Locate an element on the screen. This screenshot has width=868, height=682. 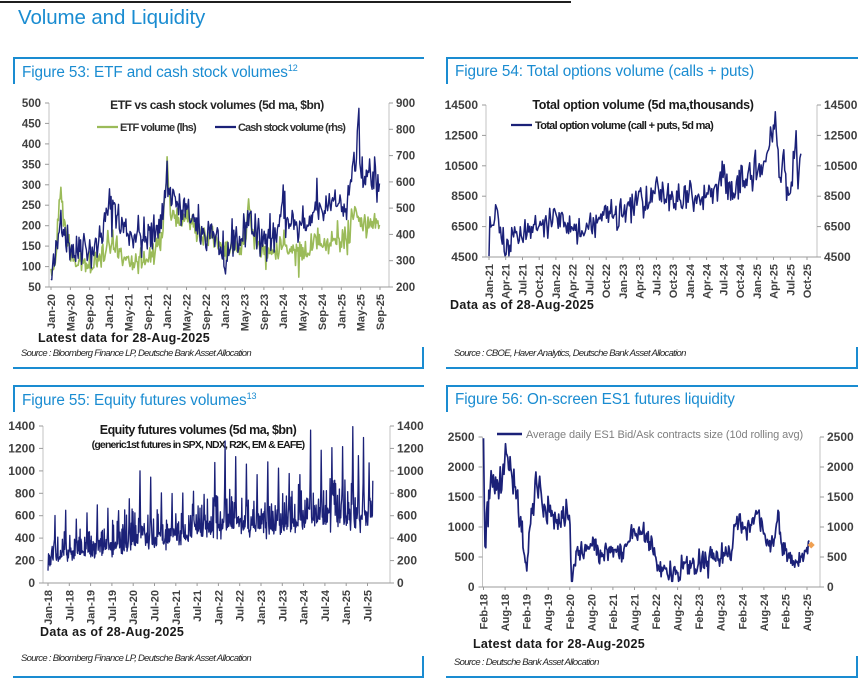
svg-text: Feb-18 is located at coordinates (485, 611).